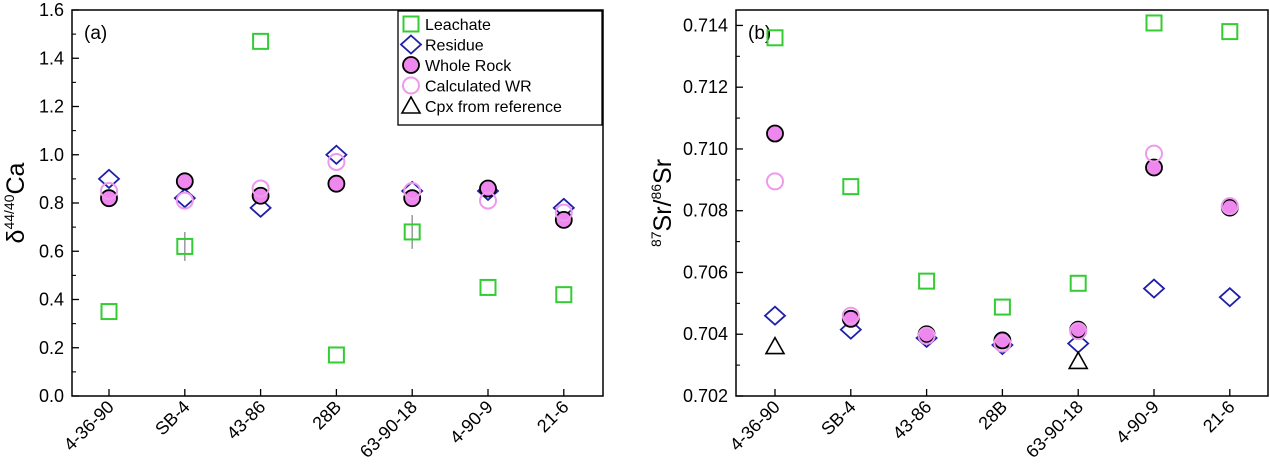 This screenshot has height=473, width=1270. Describe the element at coordinates (95, 33) in the screenshot. I see `panel-label: (a)` at that location.